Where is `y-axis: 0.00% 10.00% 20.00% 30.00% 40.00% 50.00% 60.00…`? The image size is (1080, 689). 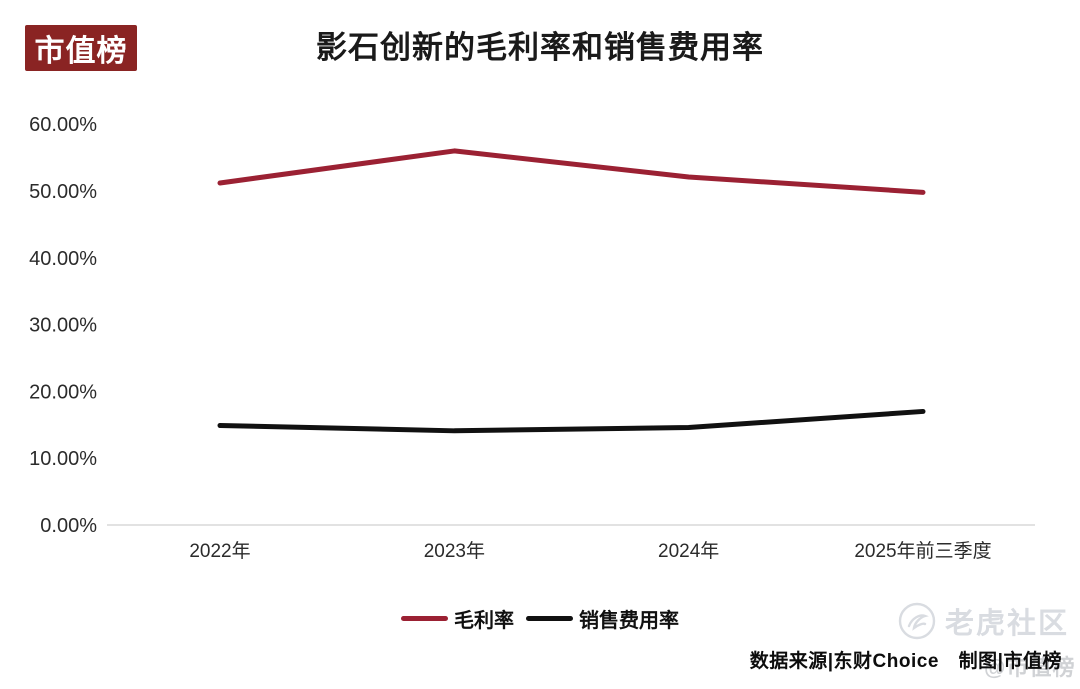 y-axis: 0.00% 10.00% 20.00% 30.00% 40.00% 50.00% 60.00… is located at coordinates (63, 325).